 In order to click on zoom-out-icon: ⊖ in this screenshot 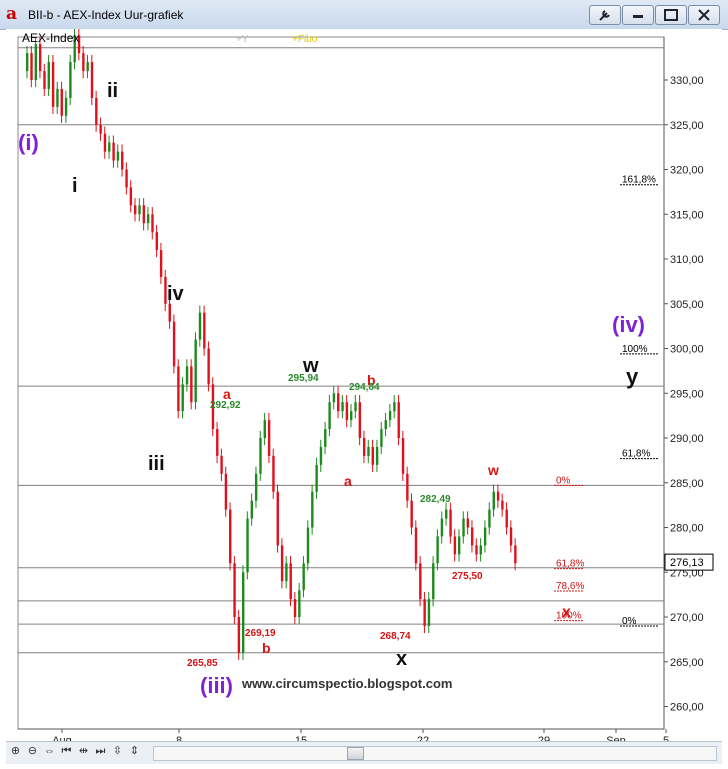, I will do `click(32, 751)`.